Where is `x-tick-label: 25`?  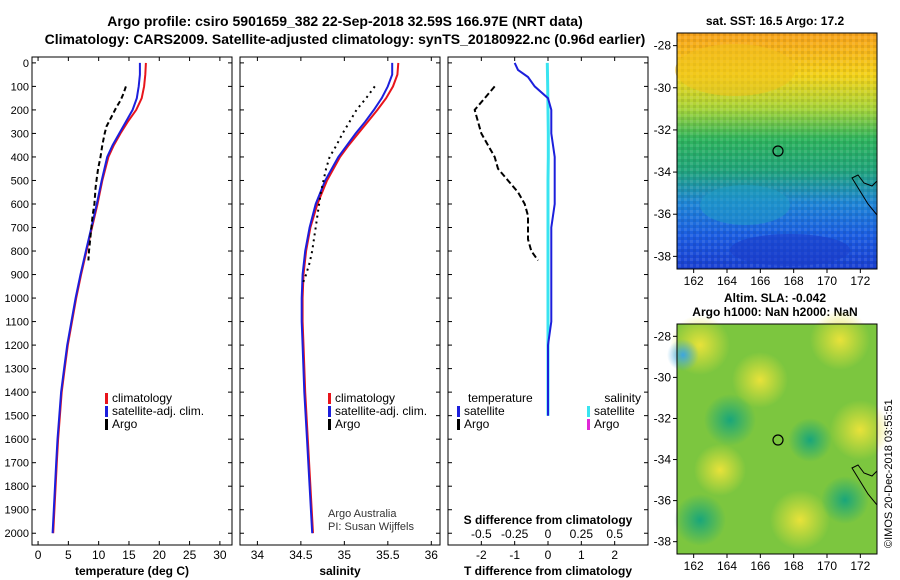 x-tick-label: 25 is located at coordinates (190, 555).